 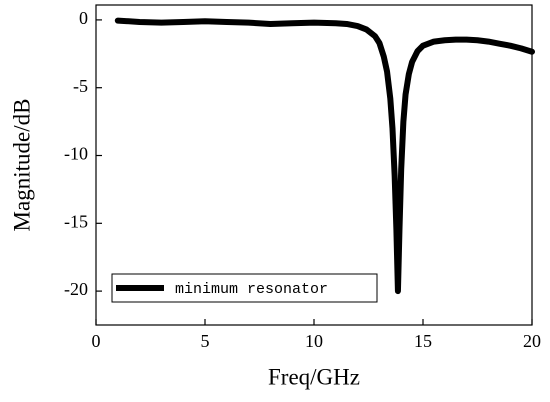 What do you see at coordinates (251, 289) in the screenshot?
I see `legend-label: minimum resonator` at bounding box center [251, 289].